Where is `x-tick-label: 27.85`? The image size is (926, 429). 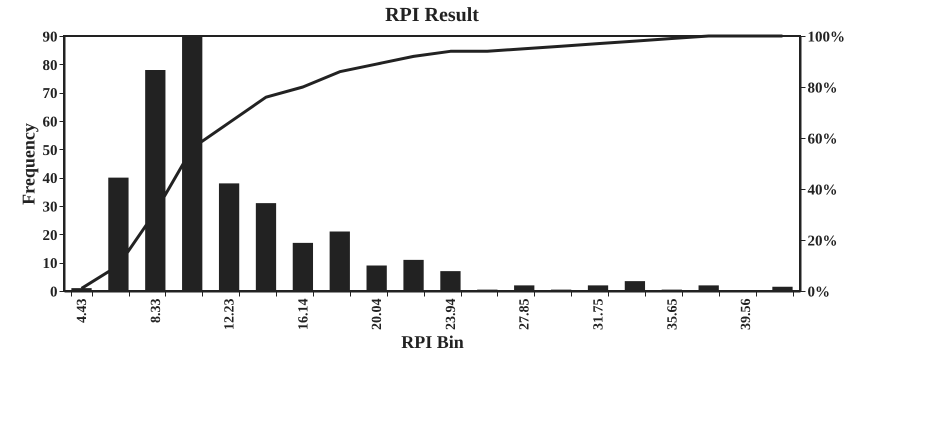 x-tick-label: 27.85 is located at coordinates (525, 314).